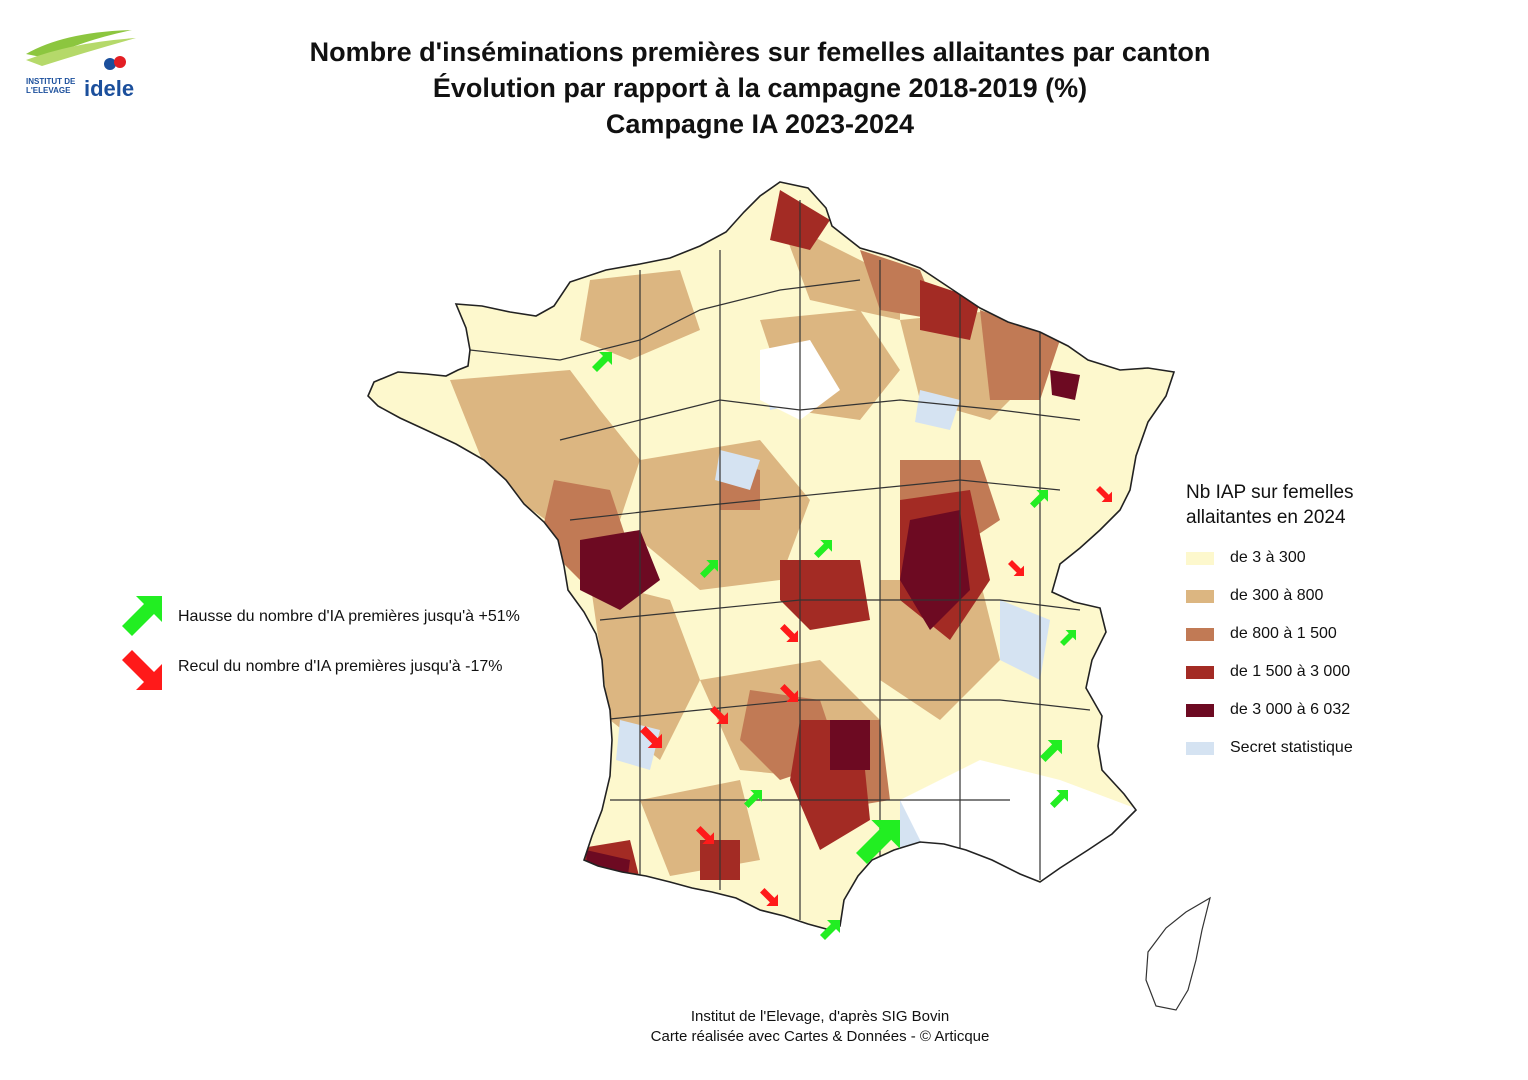 The width and height of the screenshot is (1528, 1080). I want to click on legend-item: de 3 à 300, so click(1336, 563).